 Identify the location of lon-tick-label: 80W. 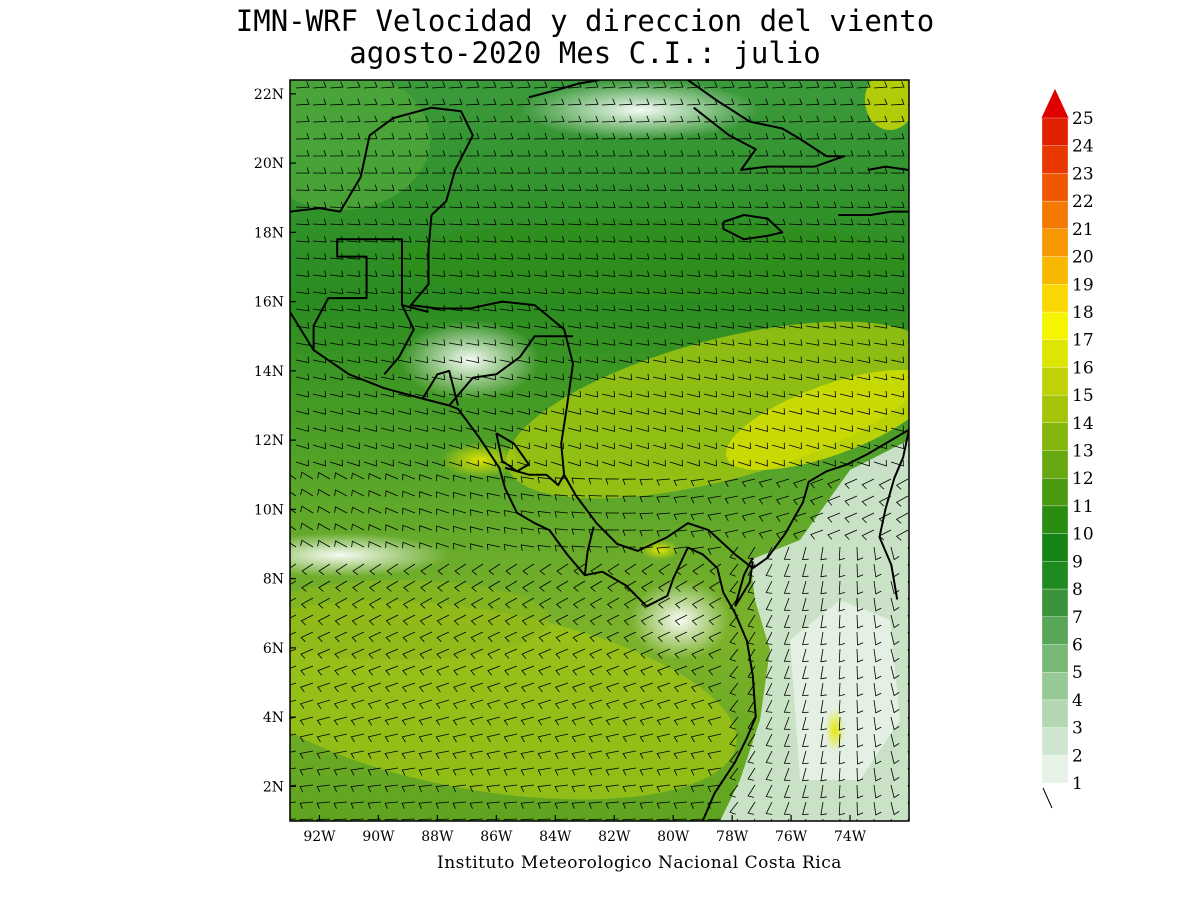
(673, 837).